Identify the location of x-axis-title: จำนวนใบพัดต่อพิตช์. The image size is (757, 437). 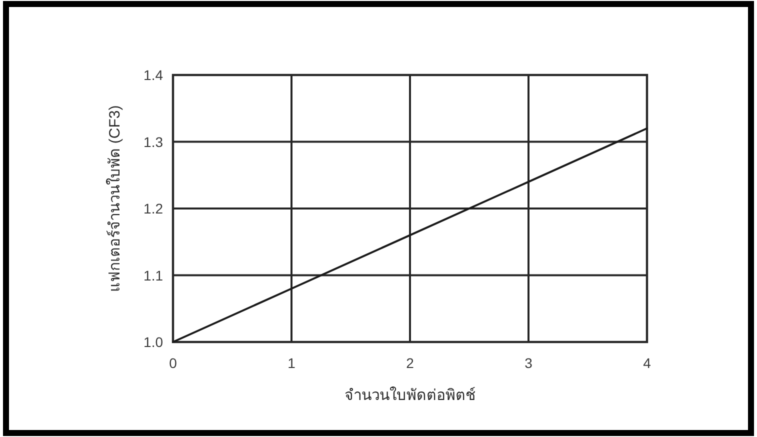
(410, 395).